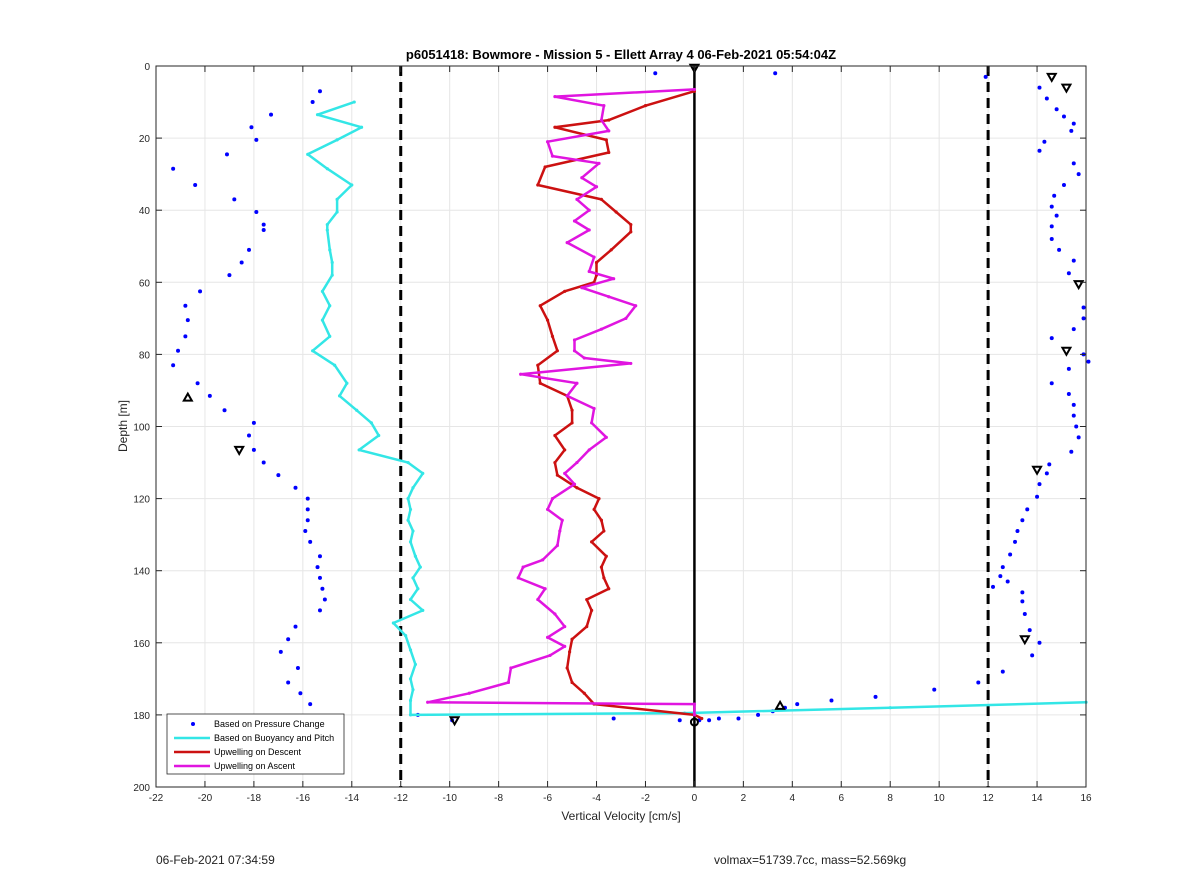 The width and height of the screenshot is (1200, 885). Describe the element at coordinates (141, 428) in the screenshot. I see `y-tick-label: 100` at that location.